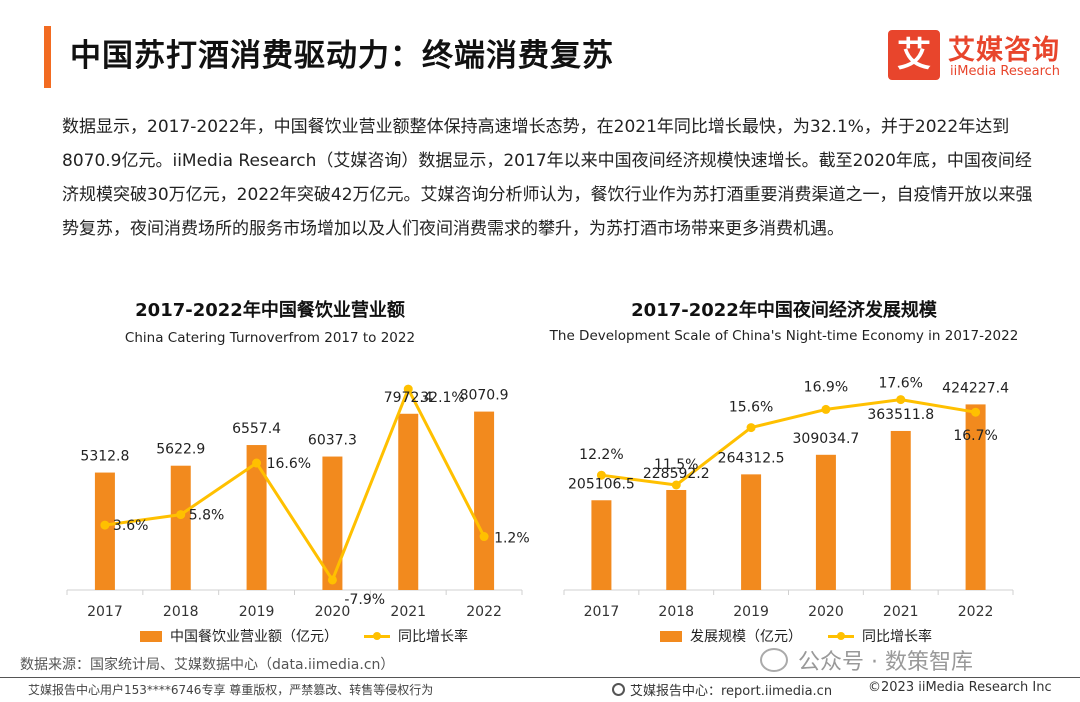 The image size is (1080, 702). I want to click on bar-value-label: 264312.5, so click(751, 458).